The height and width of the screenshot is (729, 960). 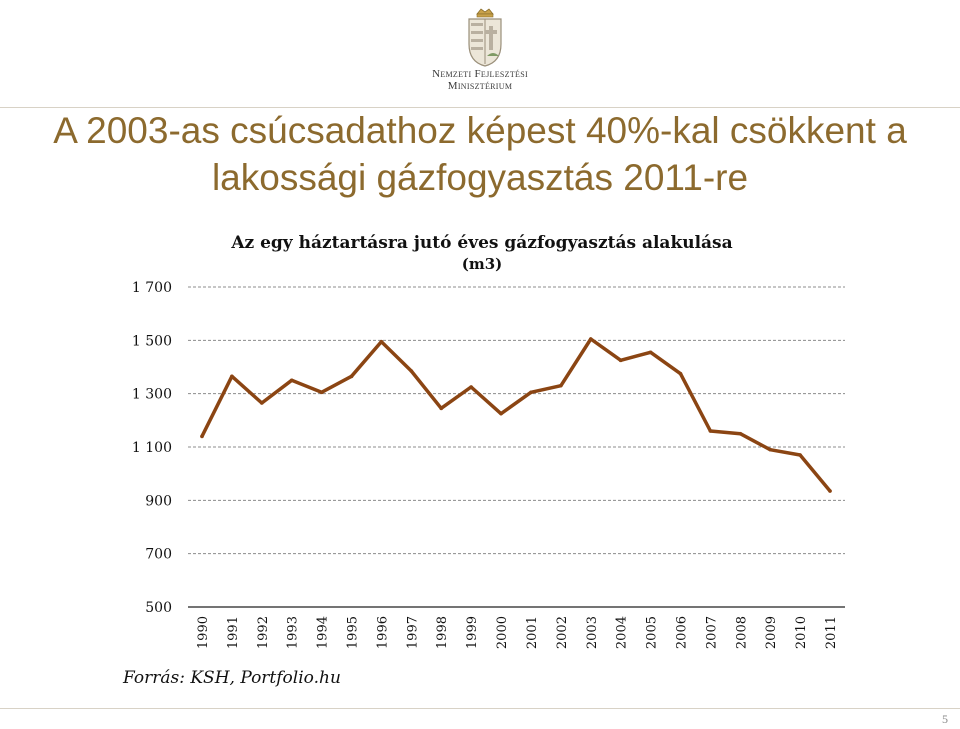 What do you see at coordinates (502, 632) in the screenshot?
I see `x-tick-label: 2000` at bounding box center [502, 632].